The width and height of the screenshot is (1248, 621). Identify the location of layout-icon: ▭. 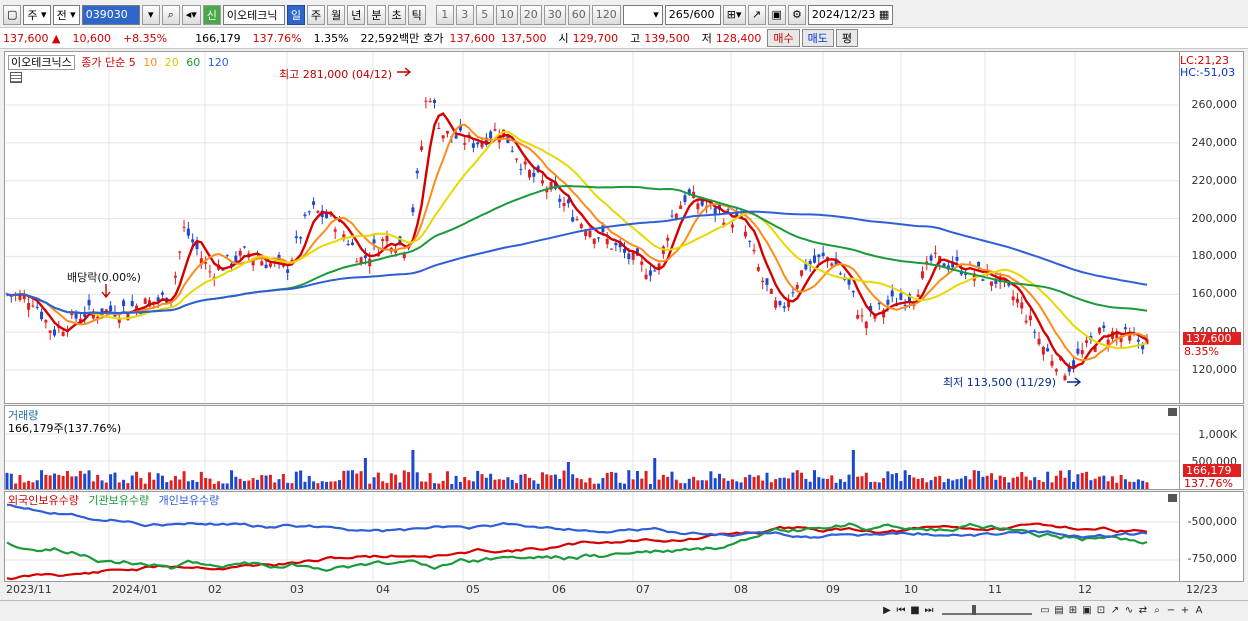
(1045, 610).